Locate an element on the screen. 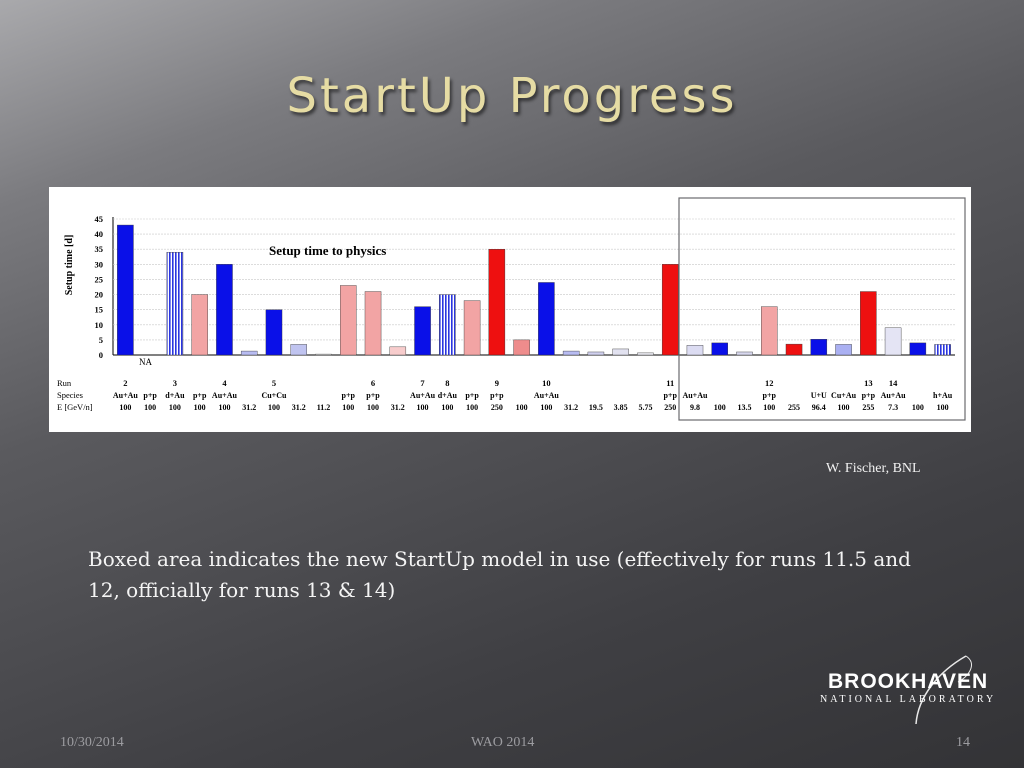  brookhaven-logo: BROOKHAVEN NATIONAL LABORATORY is located at coordinates (918, 692).